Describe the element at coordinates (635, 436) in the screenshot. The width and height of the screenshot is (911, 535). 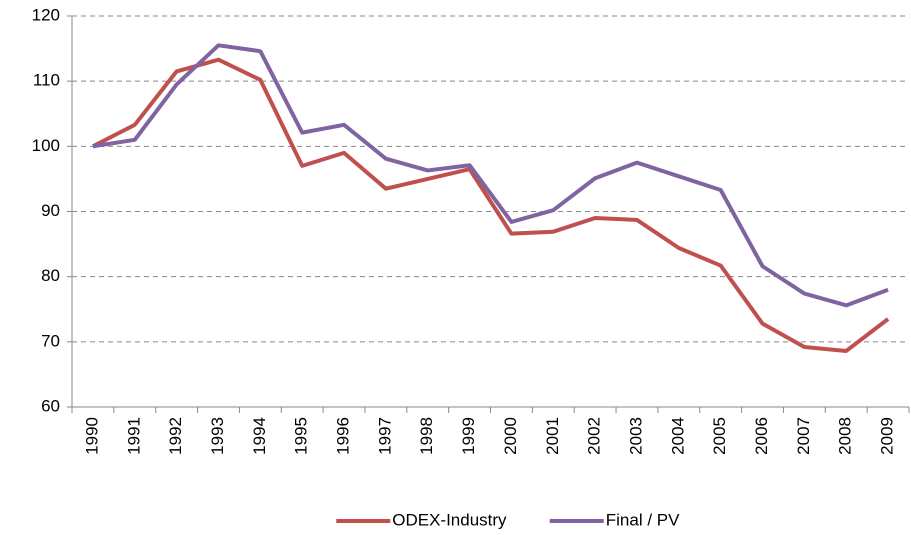
I see `x-tick-label: 2003` at that location.